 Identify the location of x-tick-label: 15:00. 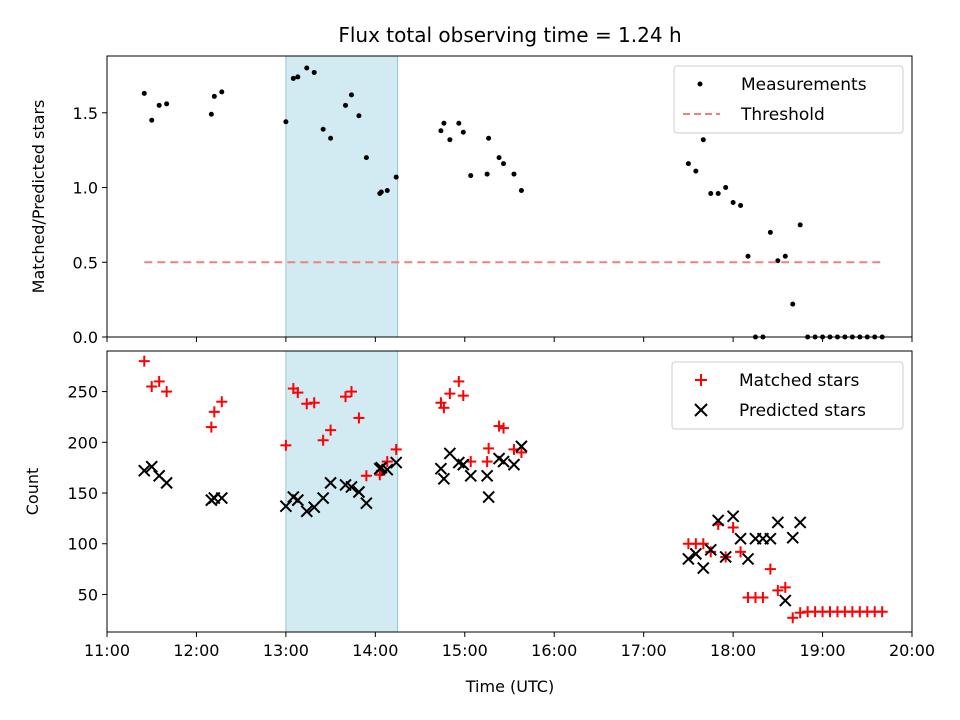
(465, 650).